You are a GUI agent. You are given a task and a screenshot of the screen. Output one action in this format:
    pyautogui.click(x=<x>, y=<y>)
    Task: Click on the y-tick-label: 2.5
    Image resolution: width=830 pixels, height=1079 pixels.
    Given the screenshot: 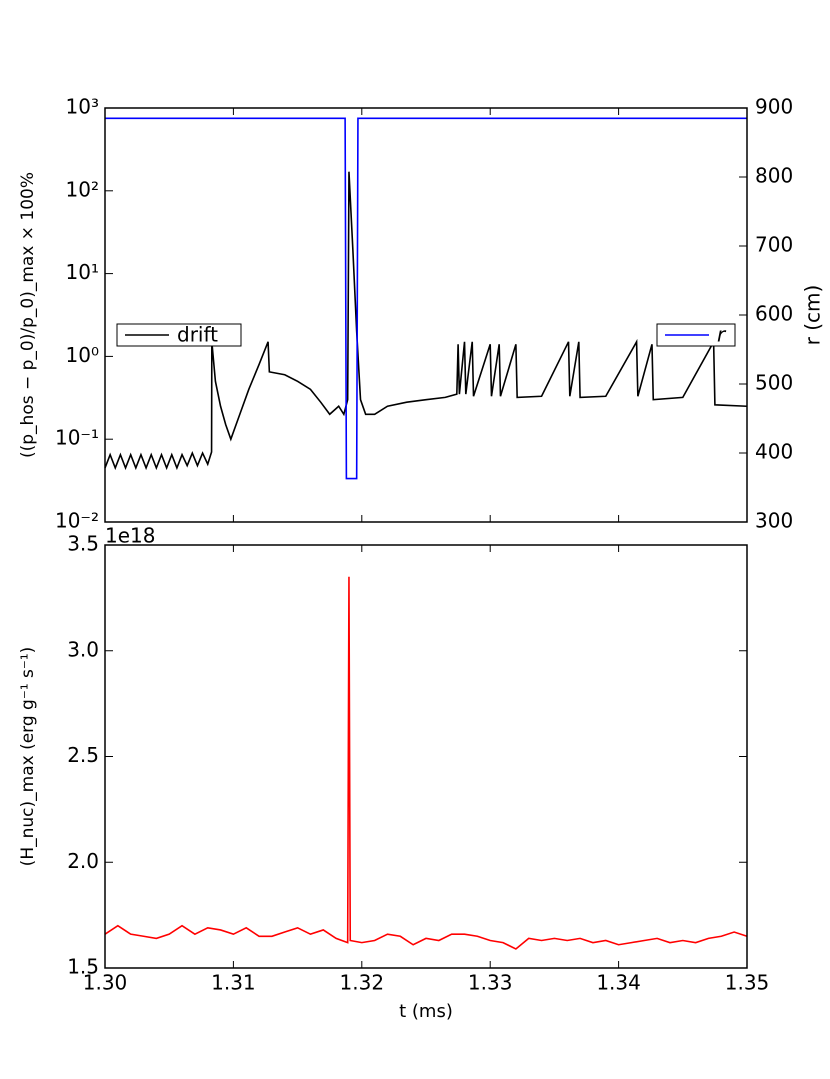 What is the action you would take?
    pyautogui.click(x=83, y=755)
    